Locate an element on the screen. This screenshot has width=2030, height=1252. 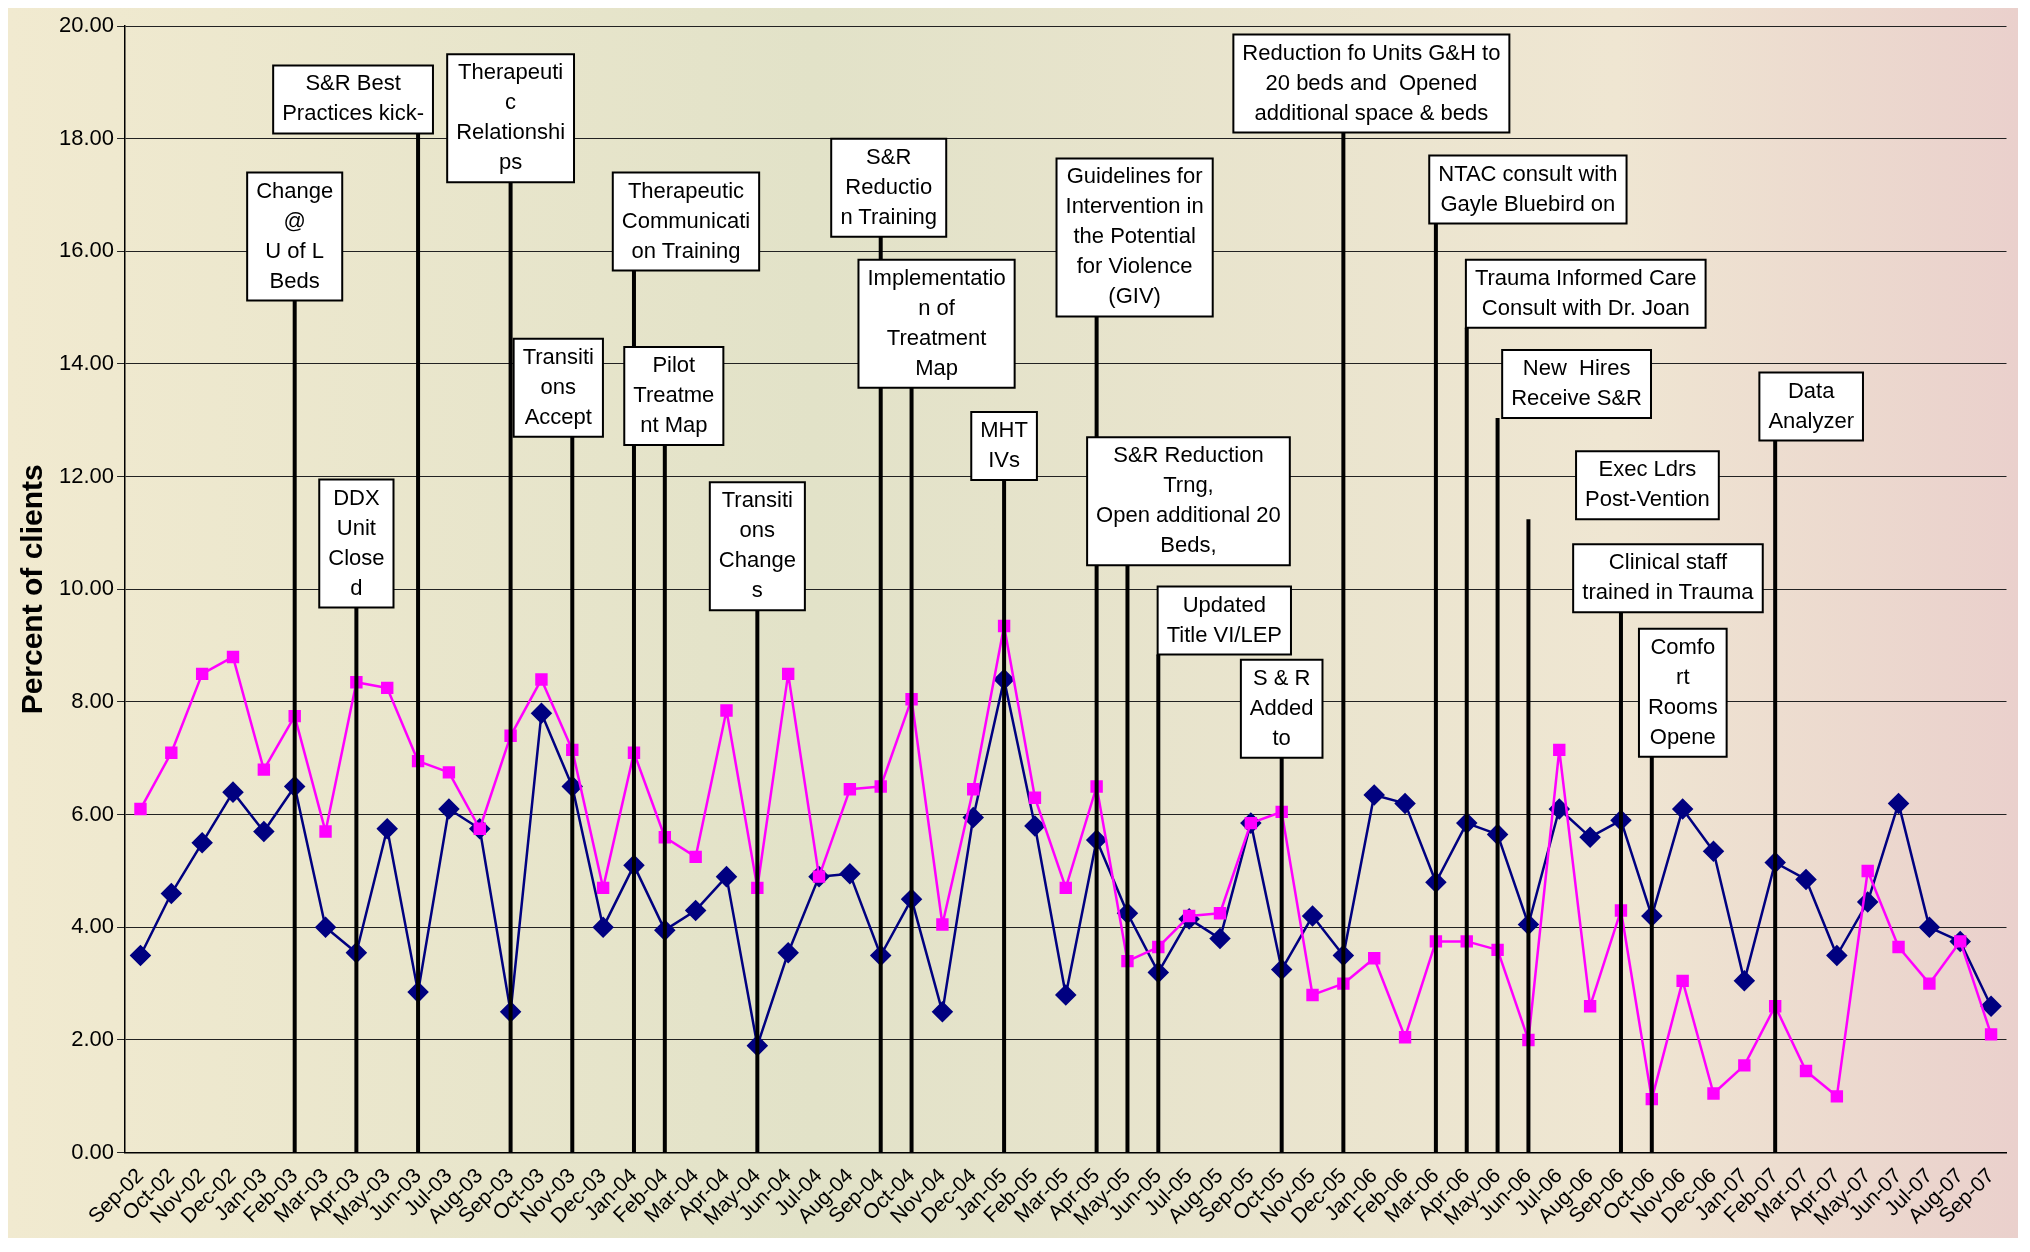
ref-line-label: Exec Ldrs Post-Vention is located at coordinates (1647, 484).